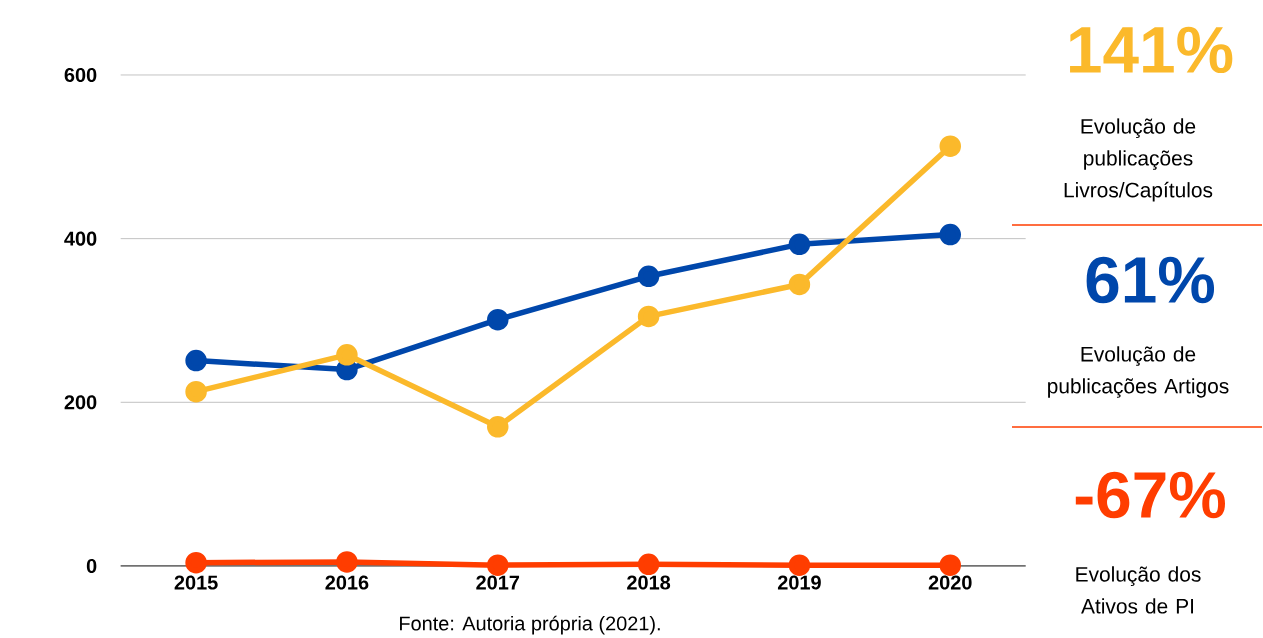 Image resolution: width=1263 pixels, height=638 pixels. I want to click on source-note: Fonte: Autoria própria (2021)., so click(530, 625).